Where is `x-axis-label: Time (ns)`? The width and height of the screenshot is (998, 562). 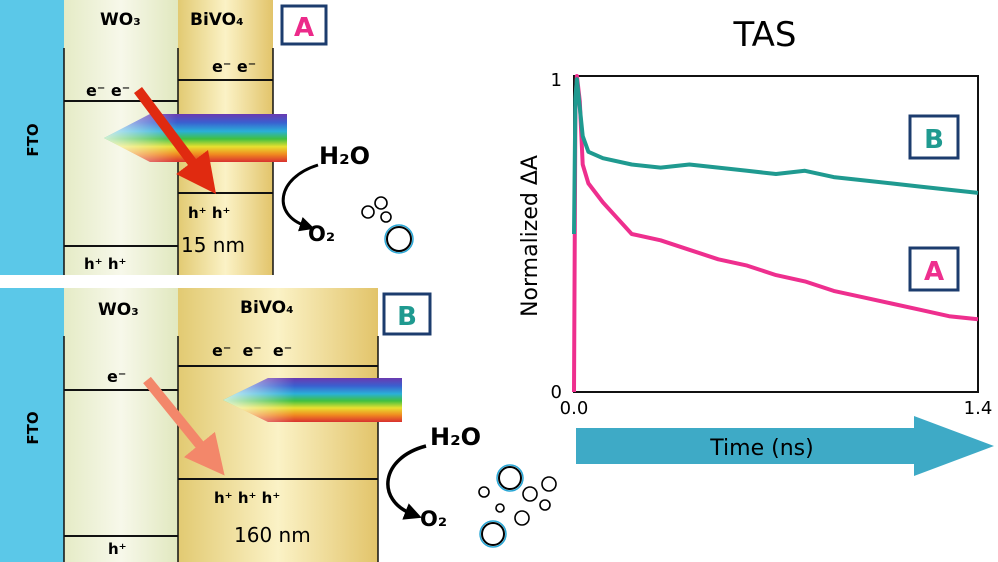
x-axis-label: Time (ns) is located at coordinates (761, 448).